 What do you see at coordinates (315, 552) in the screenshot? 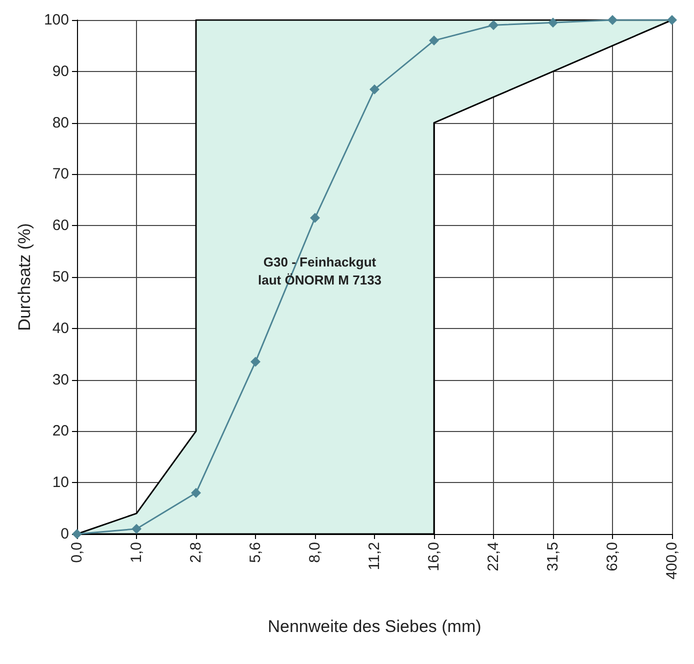
I see `x-tick-label: 8,0` at bounding box center [315, 552].